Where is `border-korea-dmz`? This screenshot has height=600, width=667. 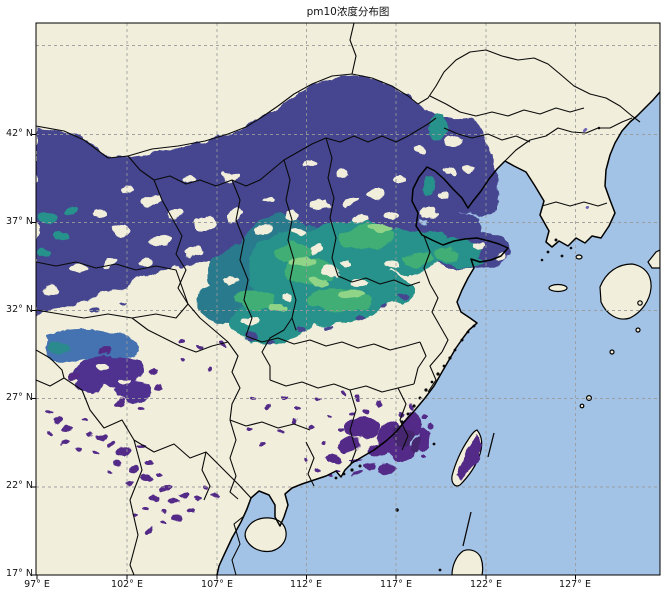 border-korea-dmz is located at coordinates (574, 204).